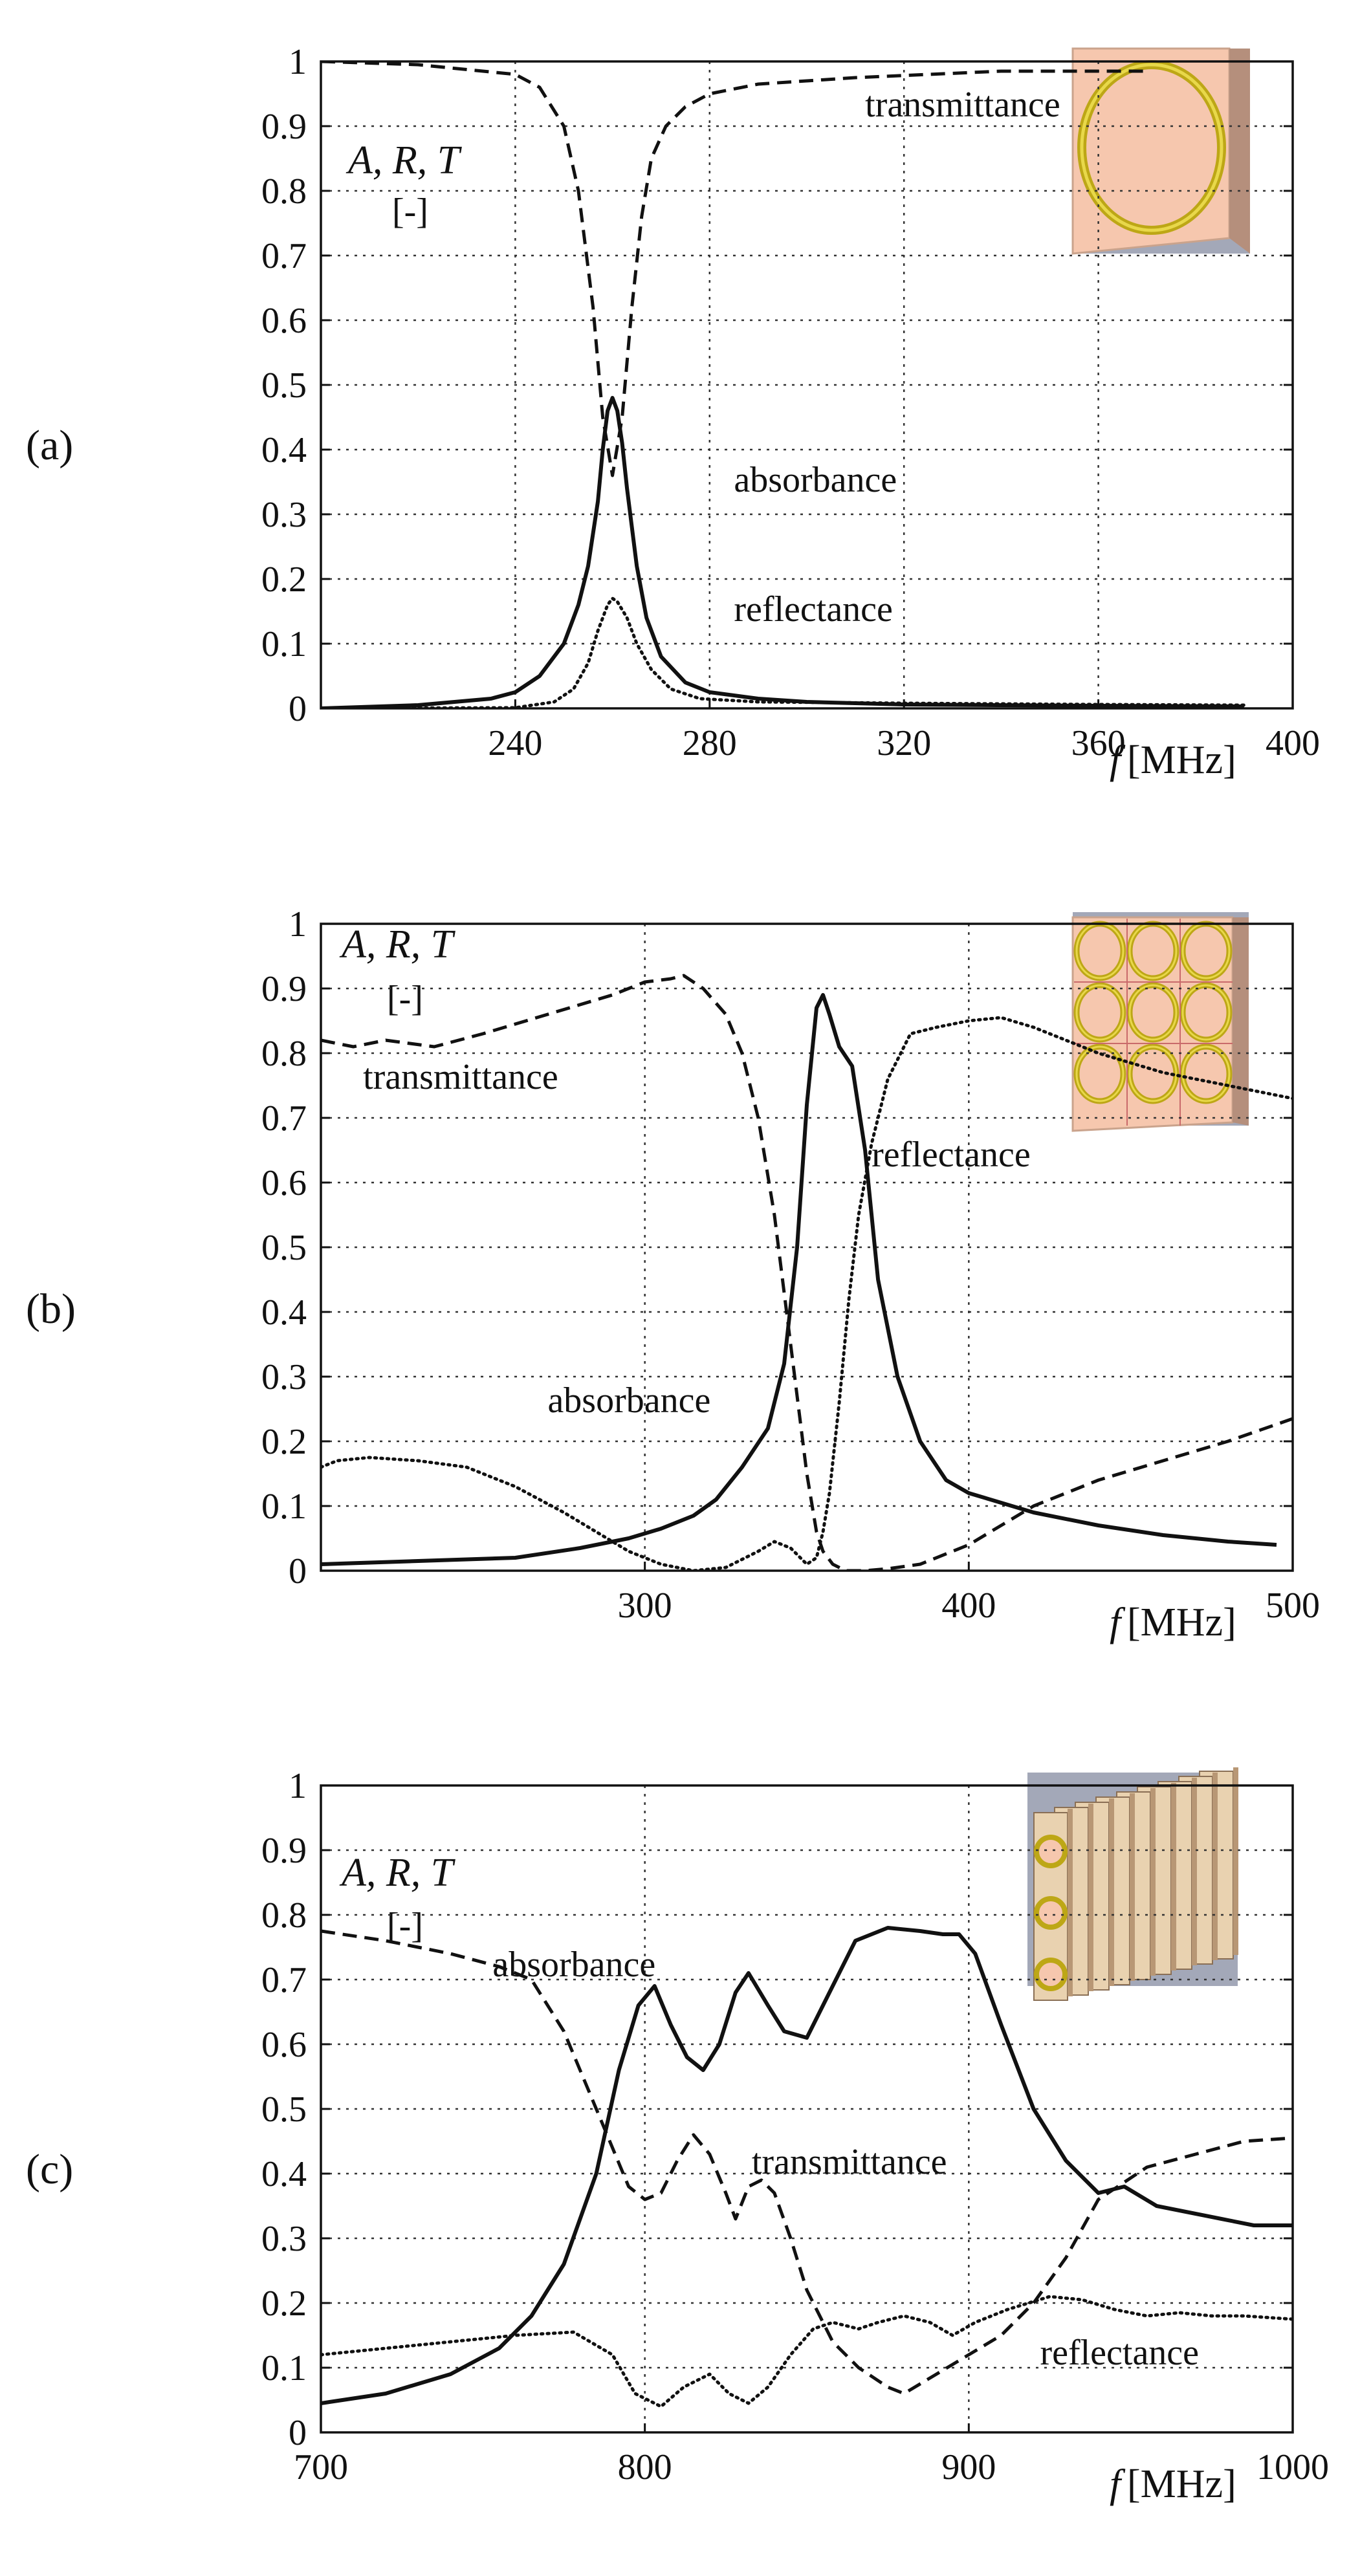 The width and height of the screenshot is (1349, 2576). Describe the element at coordinates (1135, 1884) in the screenshot. I see `stacked-arrays-icon` at that location.